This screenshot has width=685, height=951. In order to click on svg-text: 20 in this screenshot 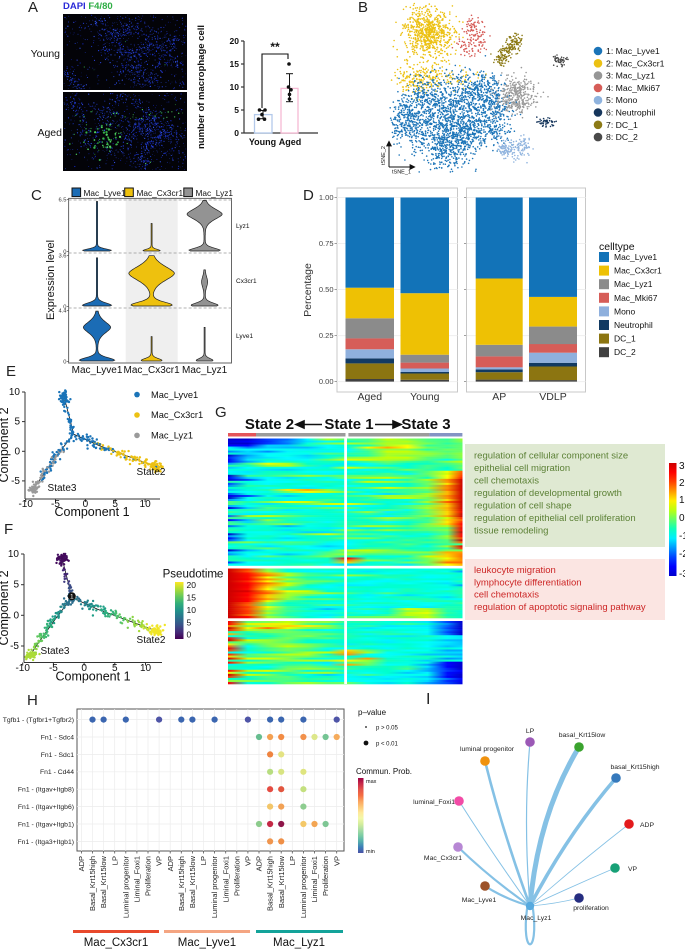, I will do `click(235, 41)`.